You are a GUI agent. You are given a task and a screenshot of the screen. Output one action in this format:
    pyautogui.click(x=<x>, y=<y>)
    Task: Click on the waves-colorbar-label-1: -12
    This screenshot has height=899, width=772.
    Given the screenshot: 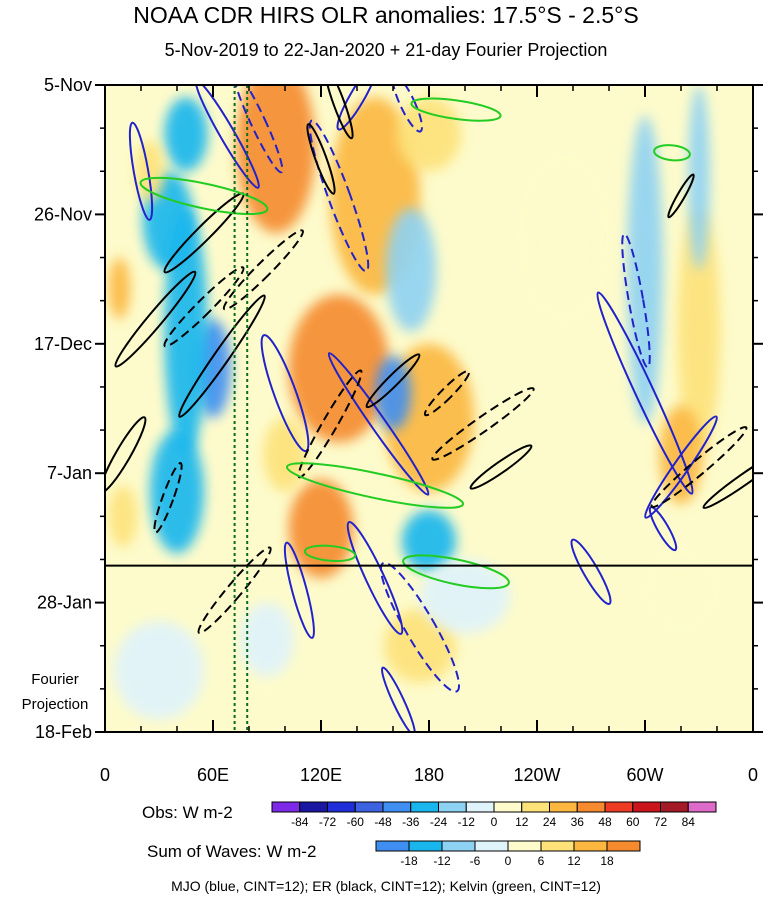 What is the action you would take?
    pyautogui.click(x=442, y=861)
    